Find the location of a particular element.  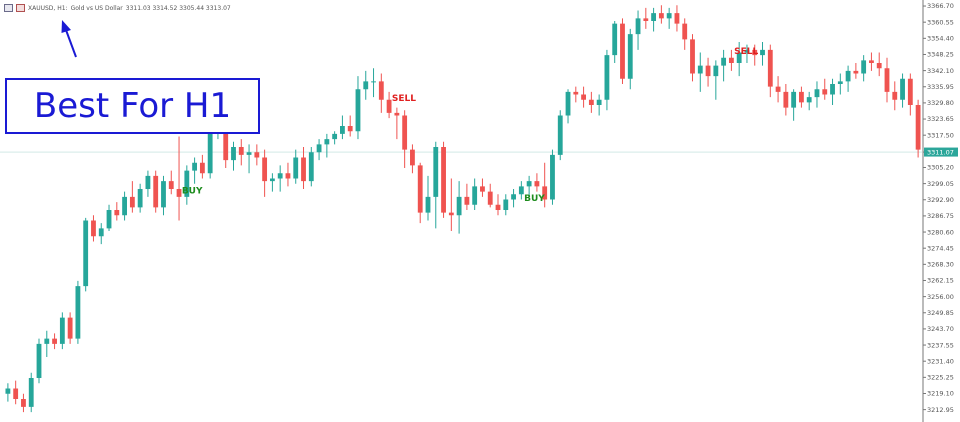

price-tick-label: 3354.40 is located at coordinates (940, 39).